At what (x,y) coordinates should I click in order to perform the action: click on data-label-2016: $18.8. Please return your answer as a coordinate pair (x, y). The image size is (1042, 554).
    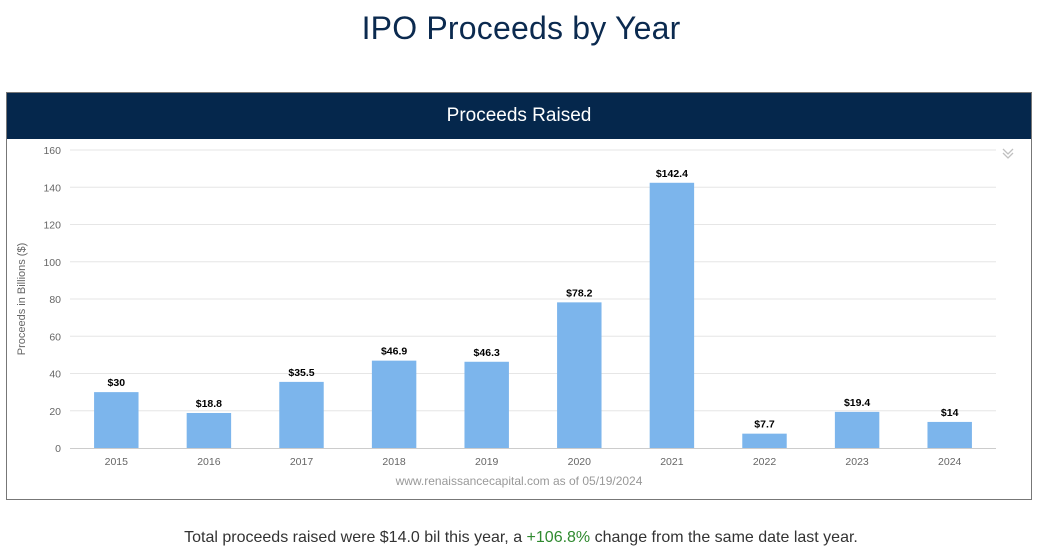
    Looking at the image, I should click on (209, 404).